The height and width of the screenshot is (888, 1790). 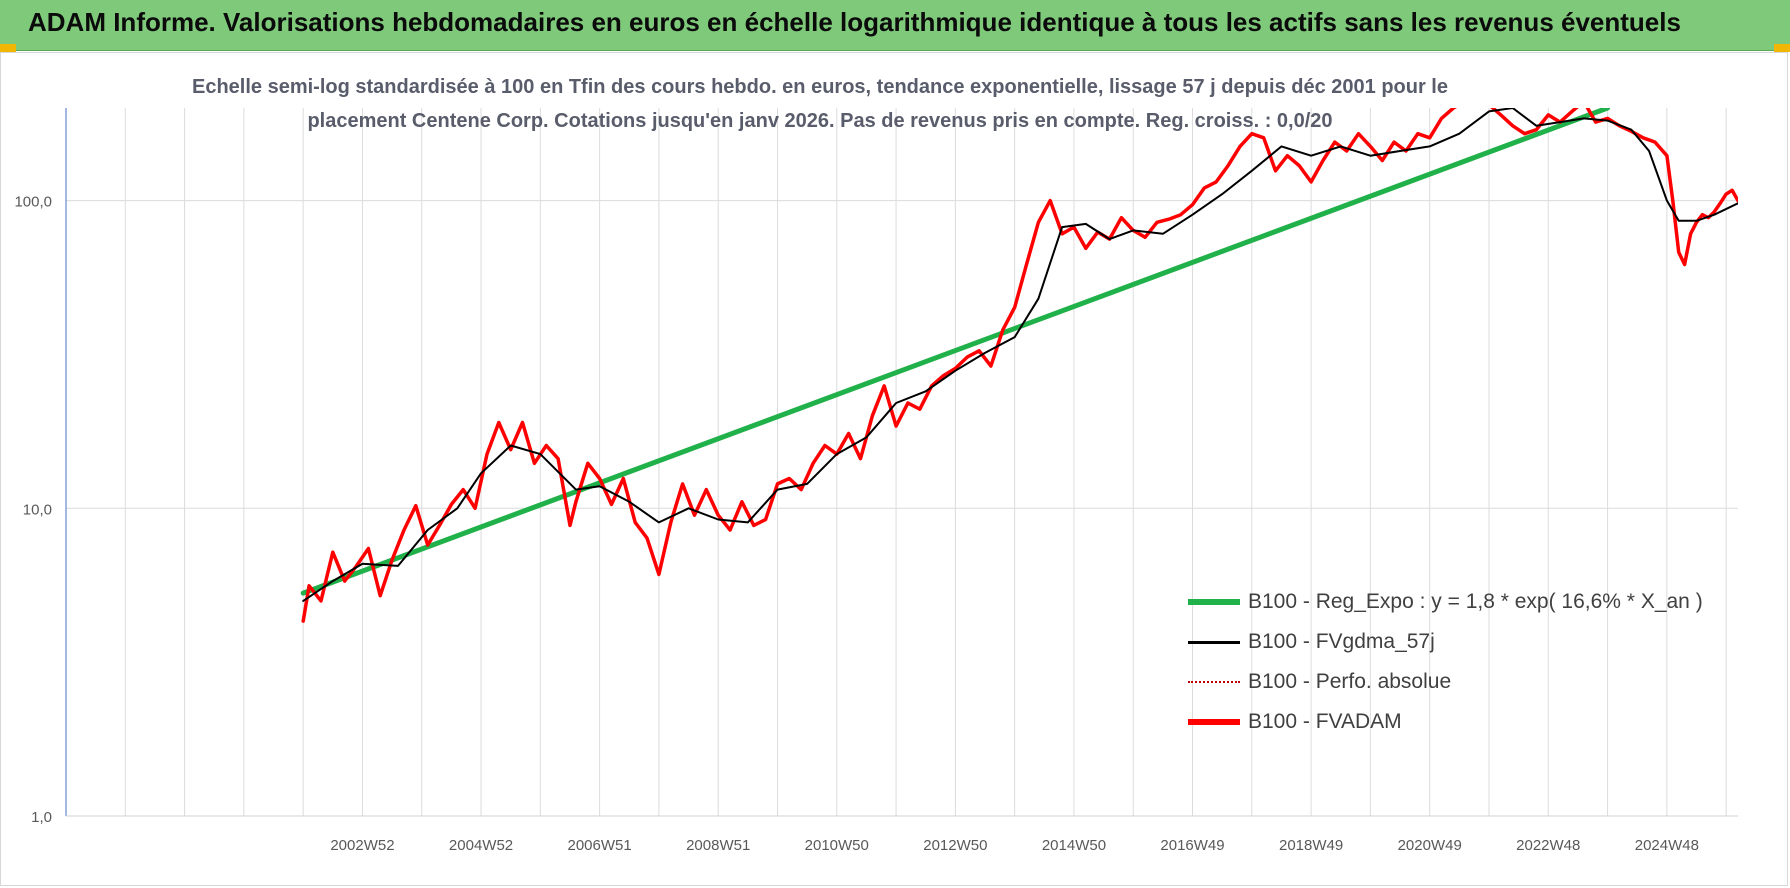 I want to click on x-tick-label: 2018W49, so click(x=1311, y=845).